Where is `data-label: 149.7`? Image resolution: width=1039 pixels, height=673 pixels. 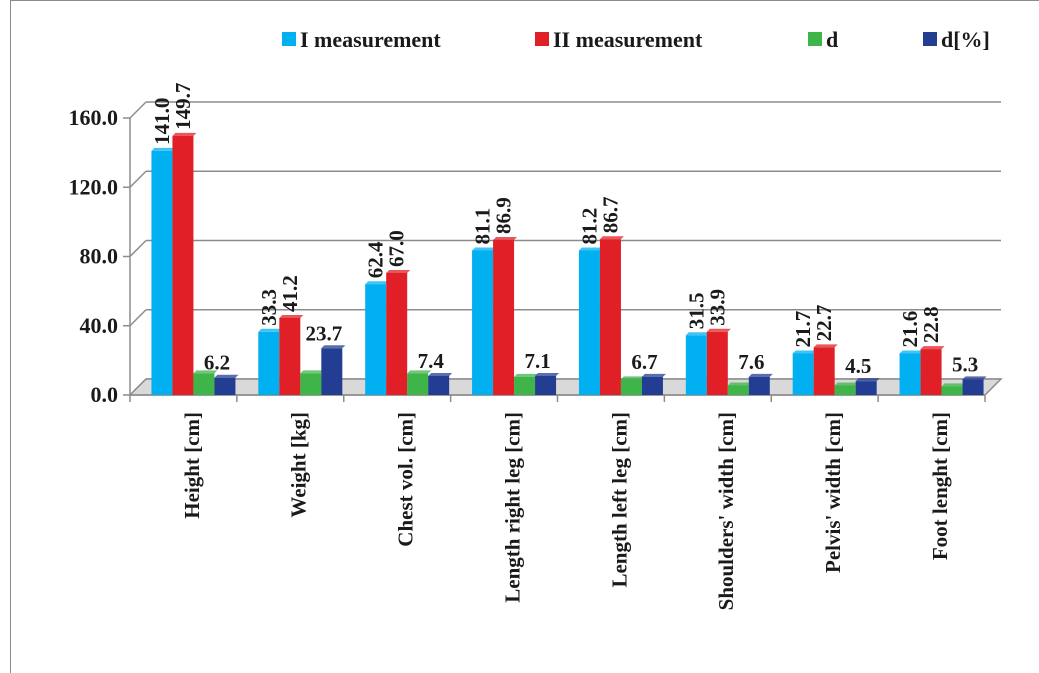
data-label: 149.7 is located at coordinates (183, 106).